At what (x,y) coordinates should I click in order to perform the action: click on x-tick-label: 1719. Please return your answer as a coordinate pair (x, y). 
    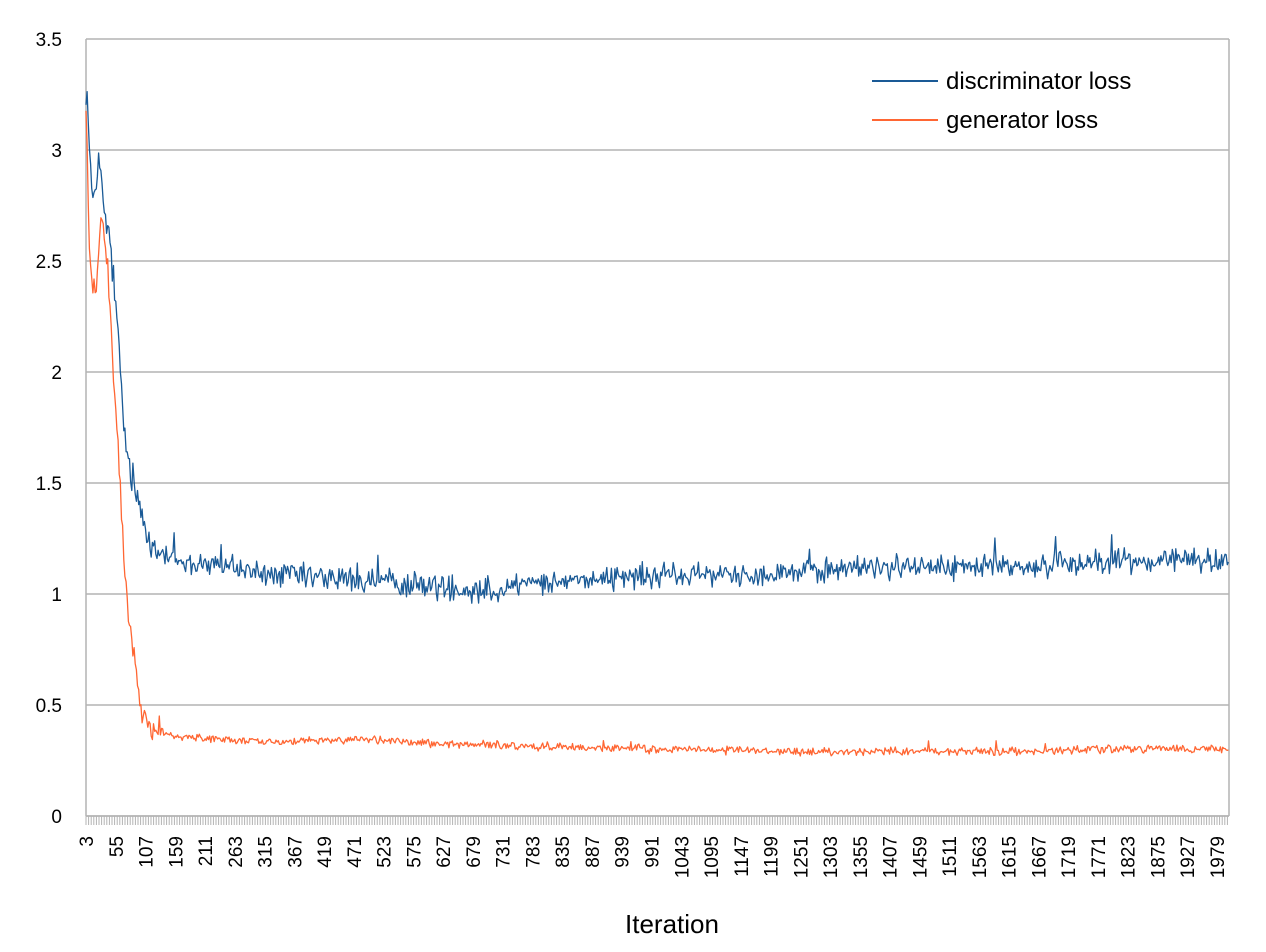
    Looking at the image, I should click on (1069, 857).